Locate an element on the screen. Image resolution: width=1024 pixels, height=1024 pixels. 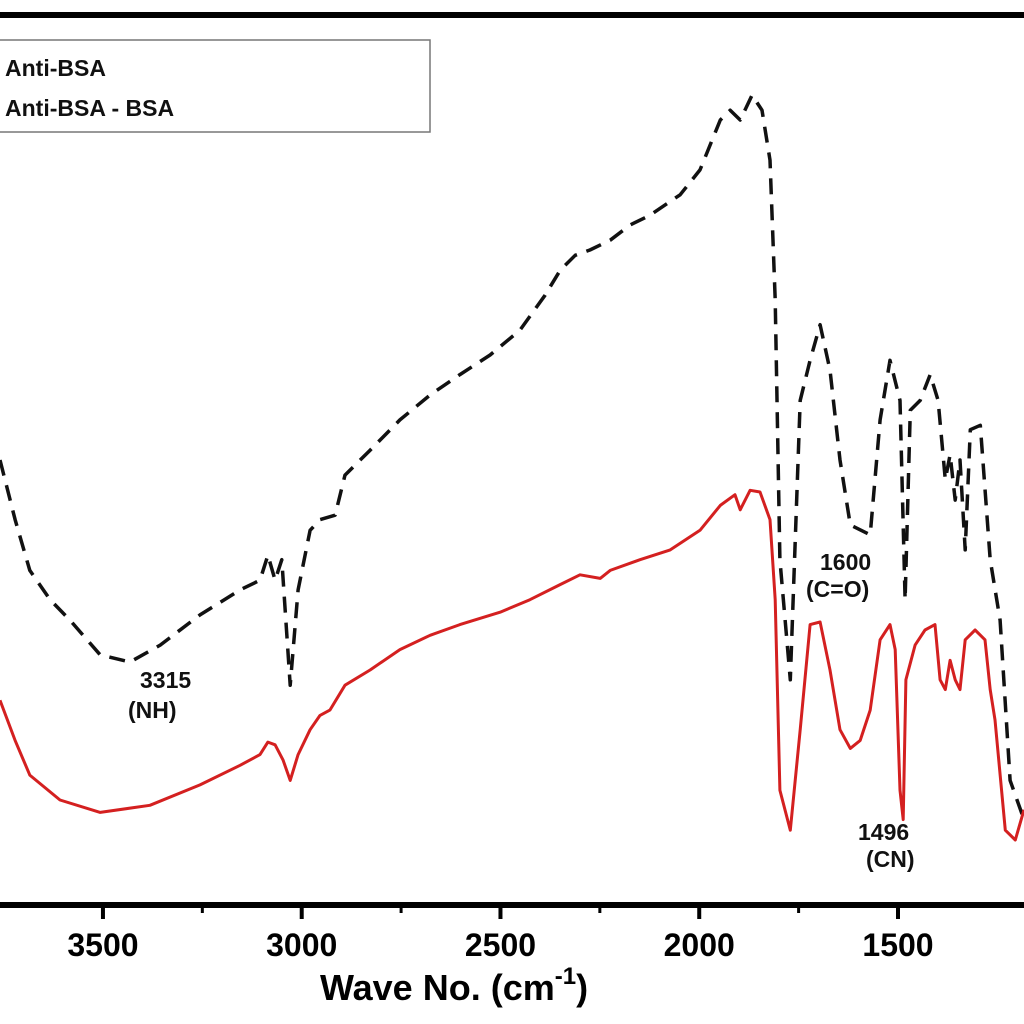
x-axis-label-sup: -1 is located at coordinates (565, 976).